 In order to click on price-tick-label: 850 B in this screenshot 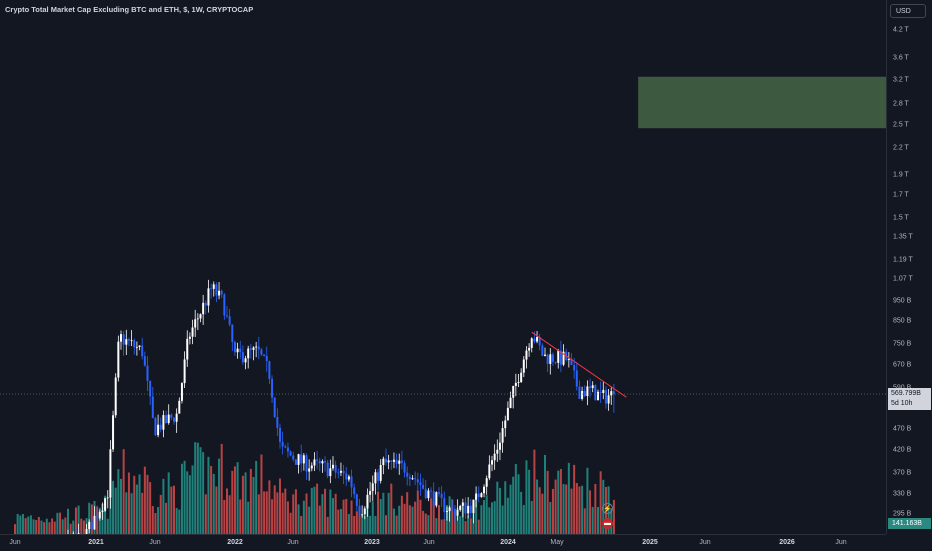, I will do `click(902, 321)`.